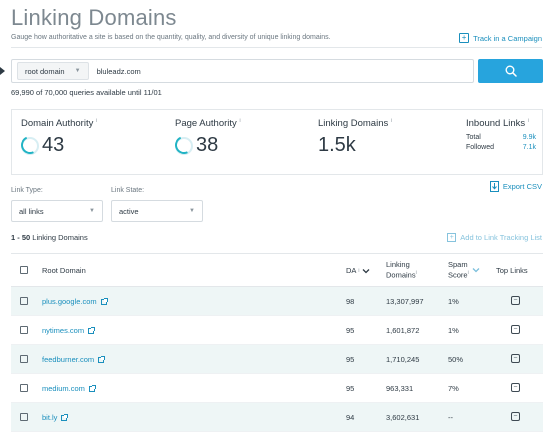 Image resolution: width=550 pixels, height=436 pixels. What do you see at coordinates (473, 138) in the screenshot?
I see `total-label: Total` at bounding box center [473, 138].